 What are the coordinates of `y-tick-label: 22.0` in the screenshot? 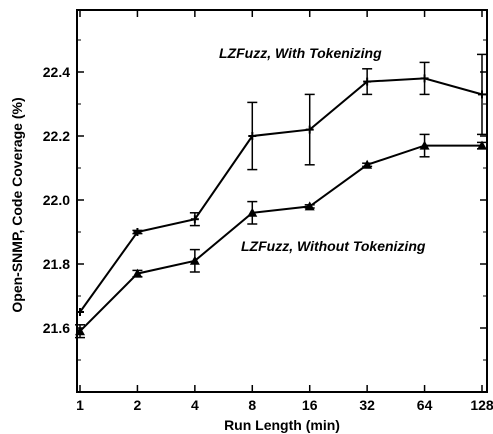 It's located at (56, 200).